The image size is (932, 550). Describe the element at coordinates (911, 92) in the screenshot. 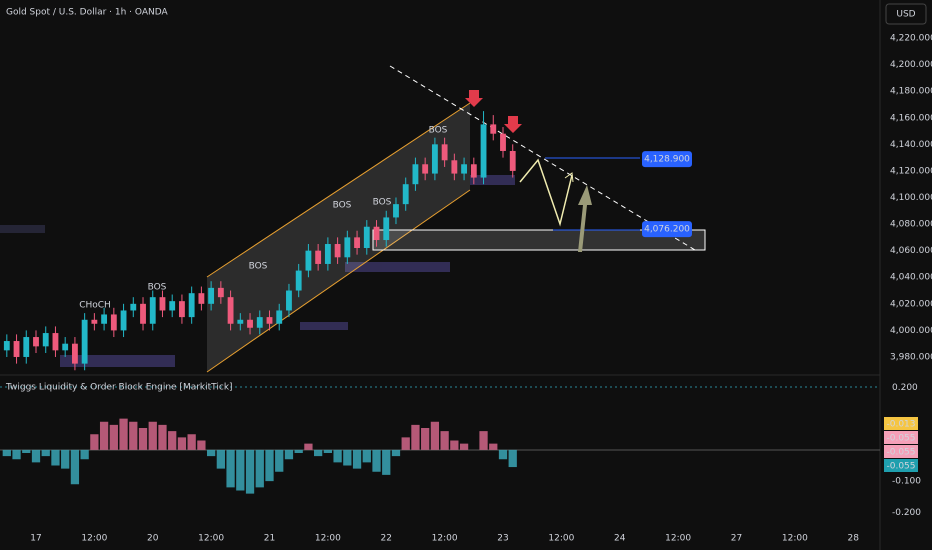

I see `y-tick-label: 4,180.000` at that location.